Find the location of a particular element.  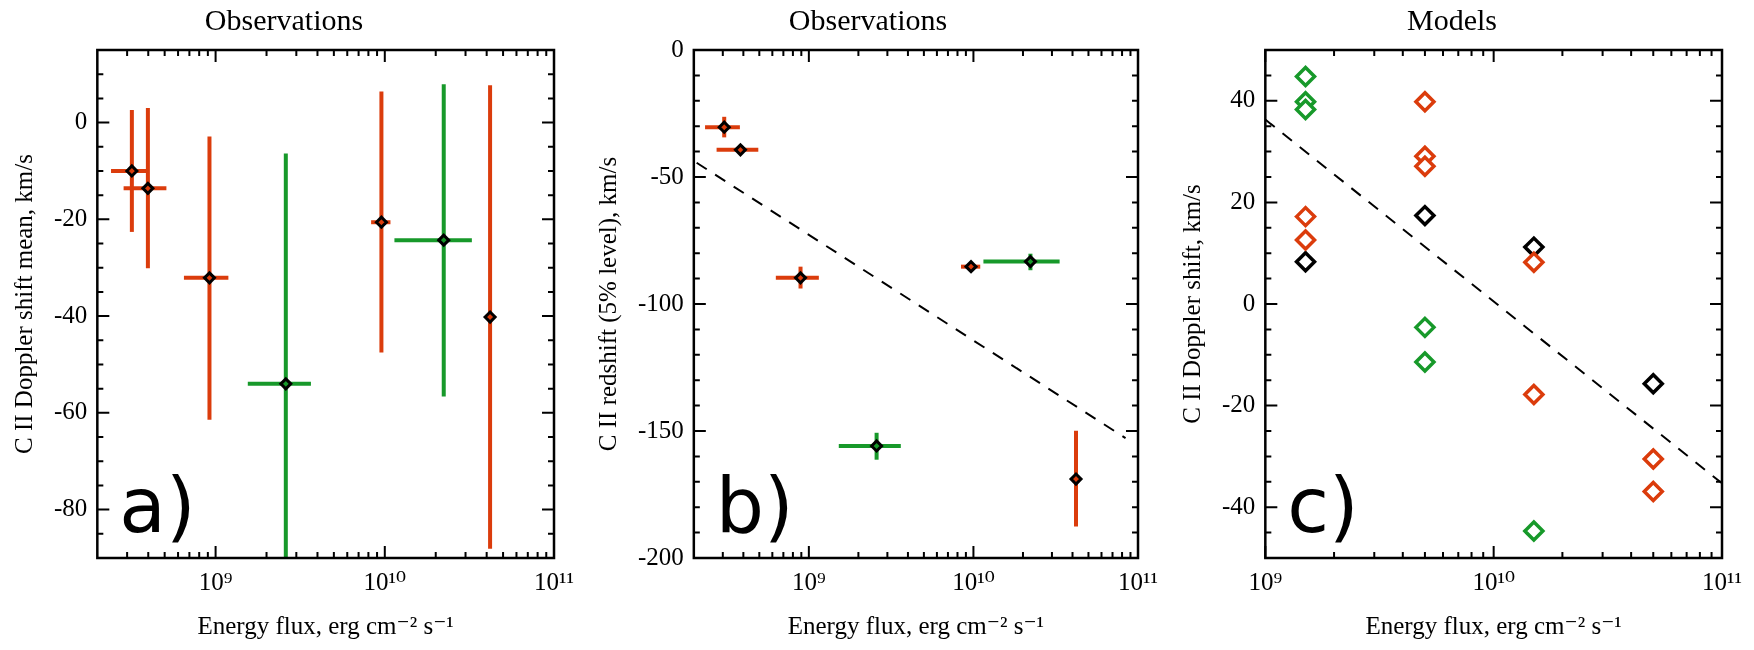

annotation: c) is located at coordinates (1323, 505).